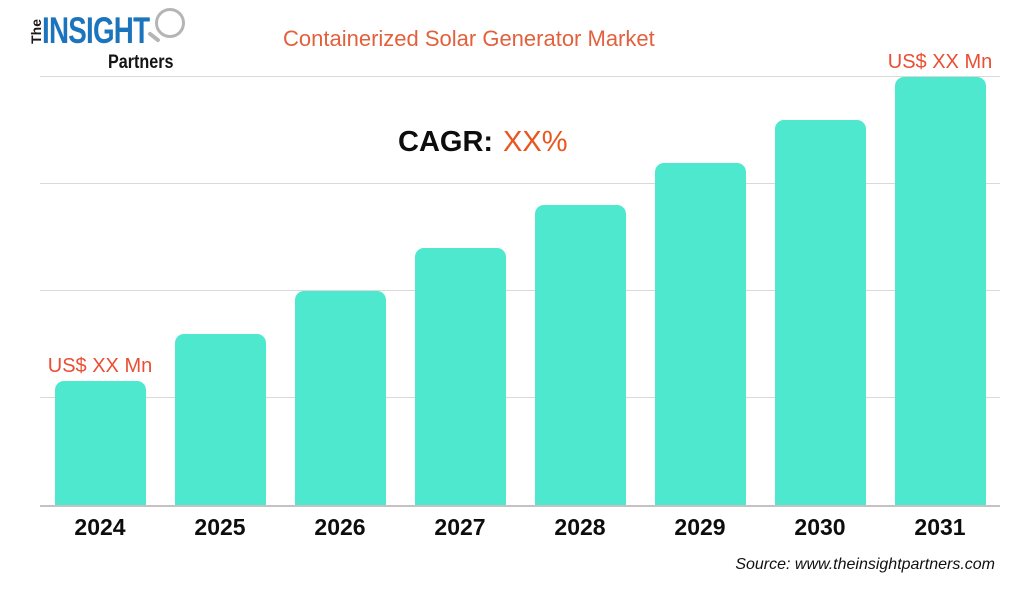 This screenshot has width=1027, height=591. I want to click on x-axis-label-2026: 2026, so click(340, 527).